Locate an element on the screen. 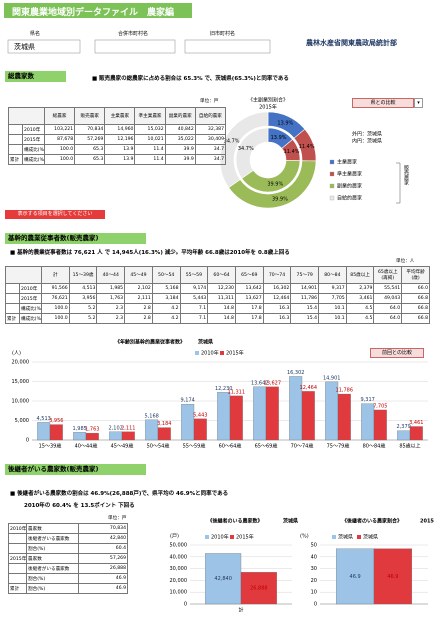  table-cell: 60.4 is located at coordinates (103, 548).